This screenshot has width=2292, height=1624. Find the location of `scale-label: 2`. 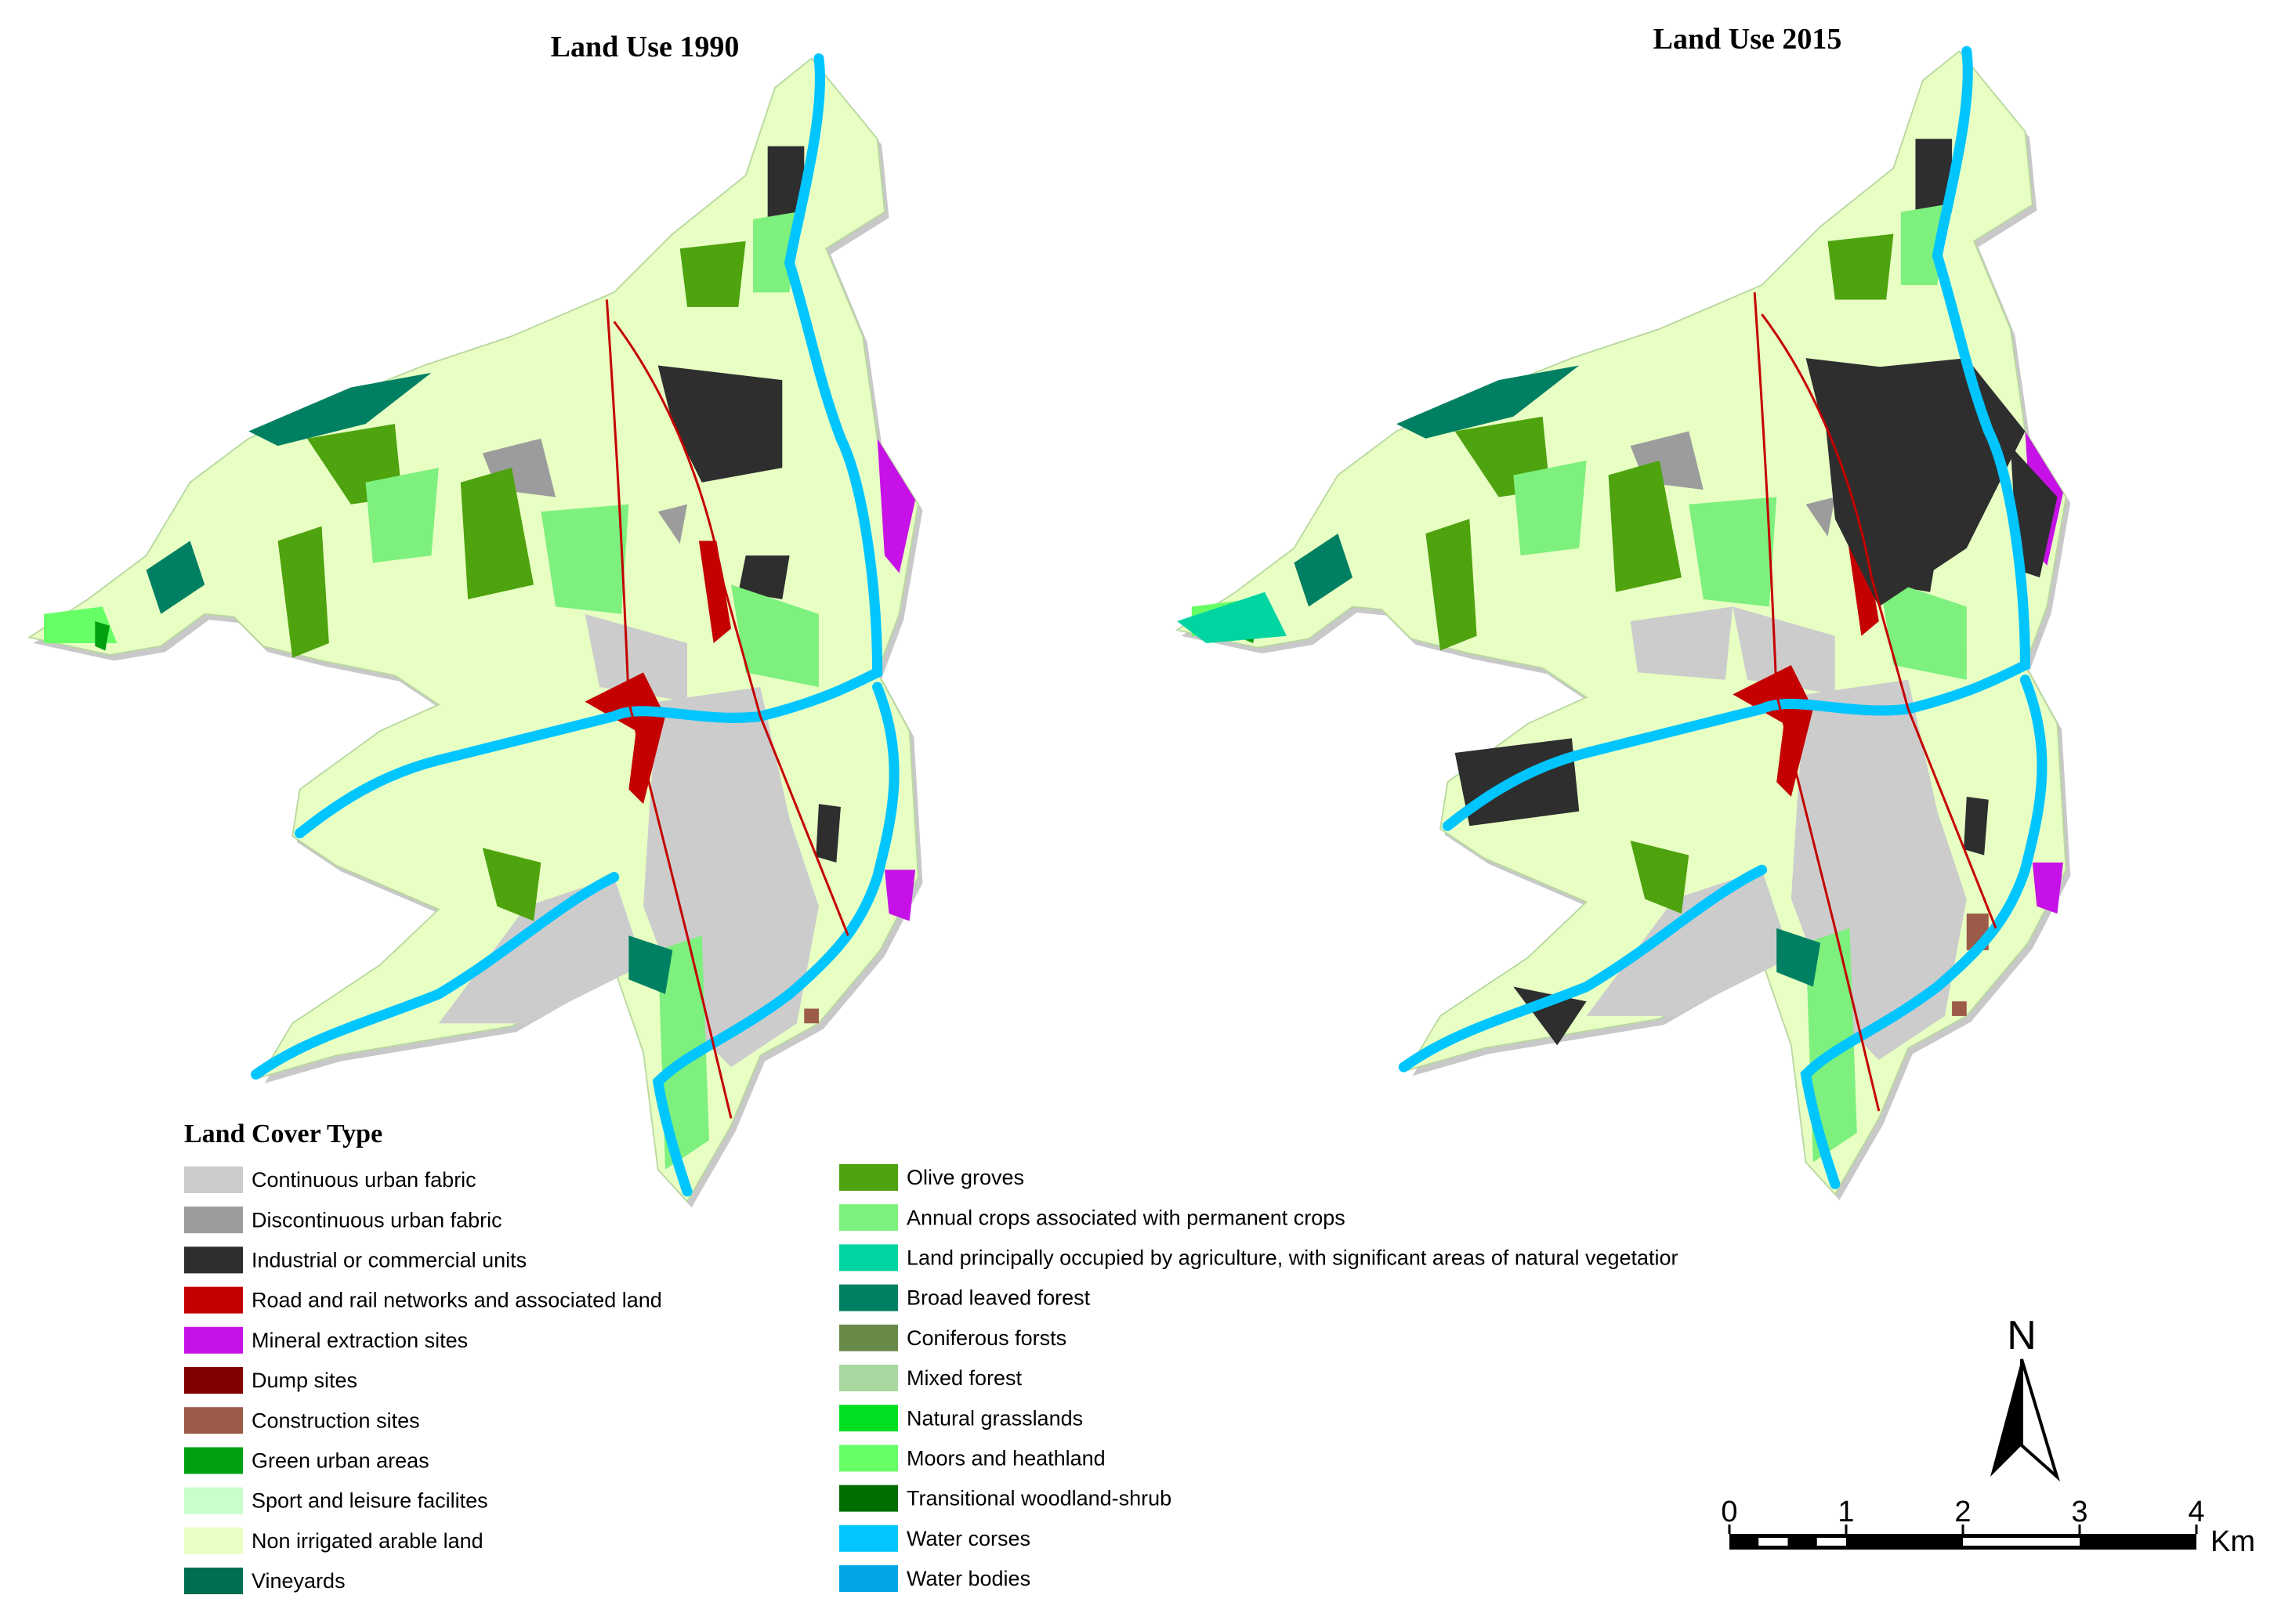

scale-label: 2 is located at coordinates (1962, 1512).